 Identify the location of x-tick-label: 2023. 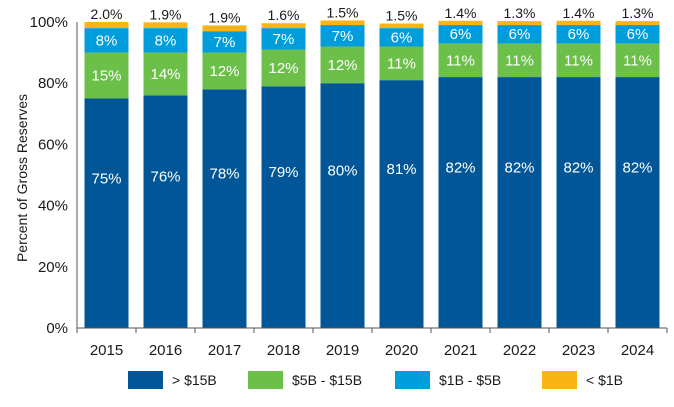
(578, 350).